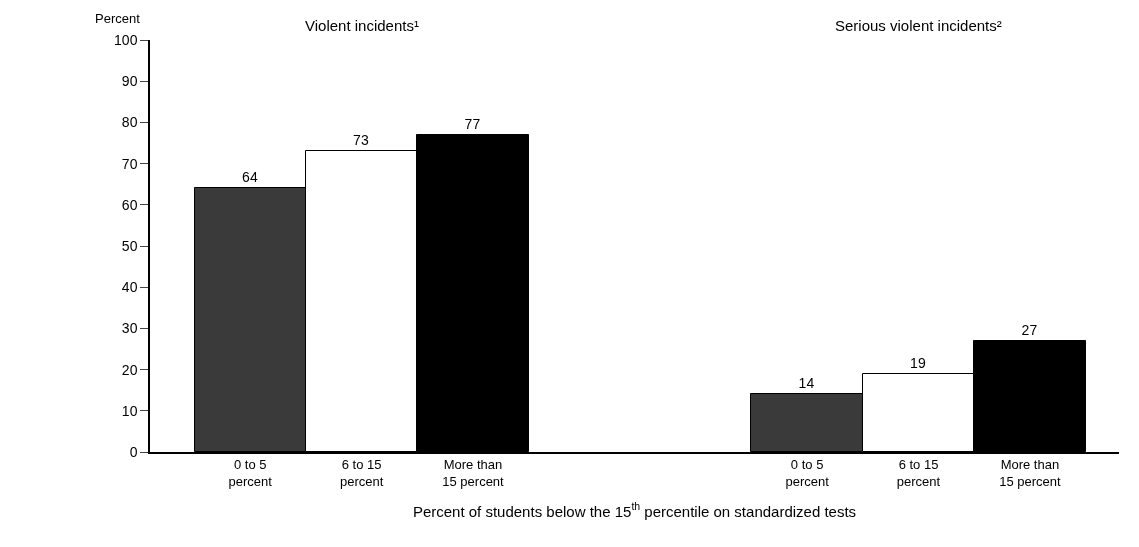 This screenshot has height=547, width=1139. What do you see at coordinates (129, 245) in the screenshot?
I see `y-tick-label: 50` at bounding box center [129, 245].